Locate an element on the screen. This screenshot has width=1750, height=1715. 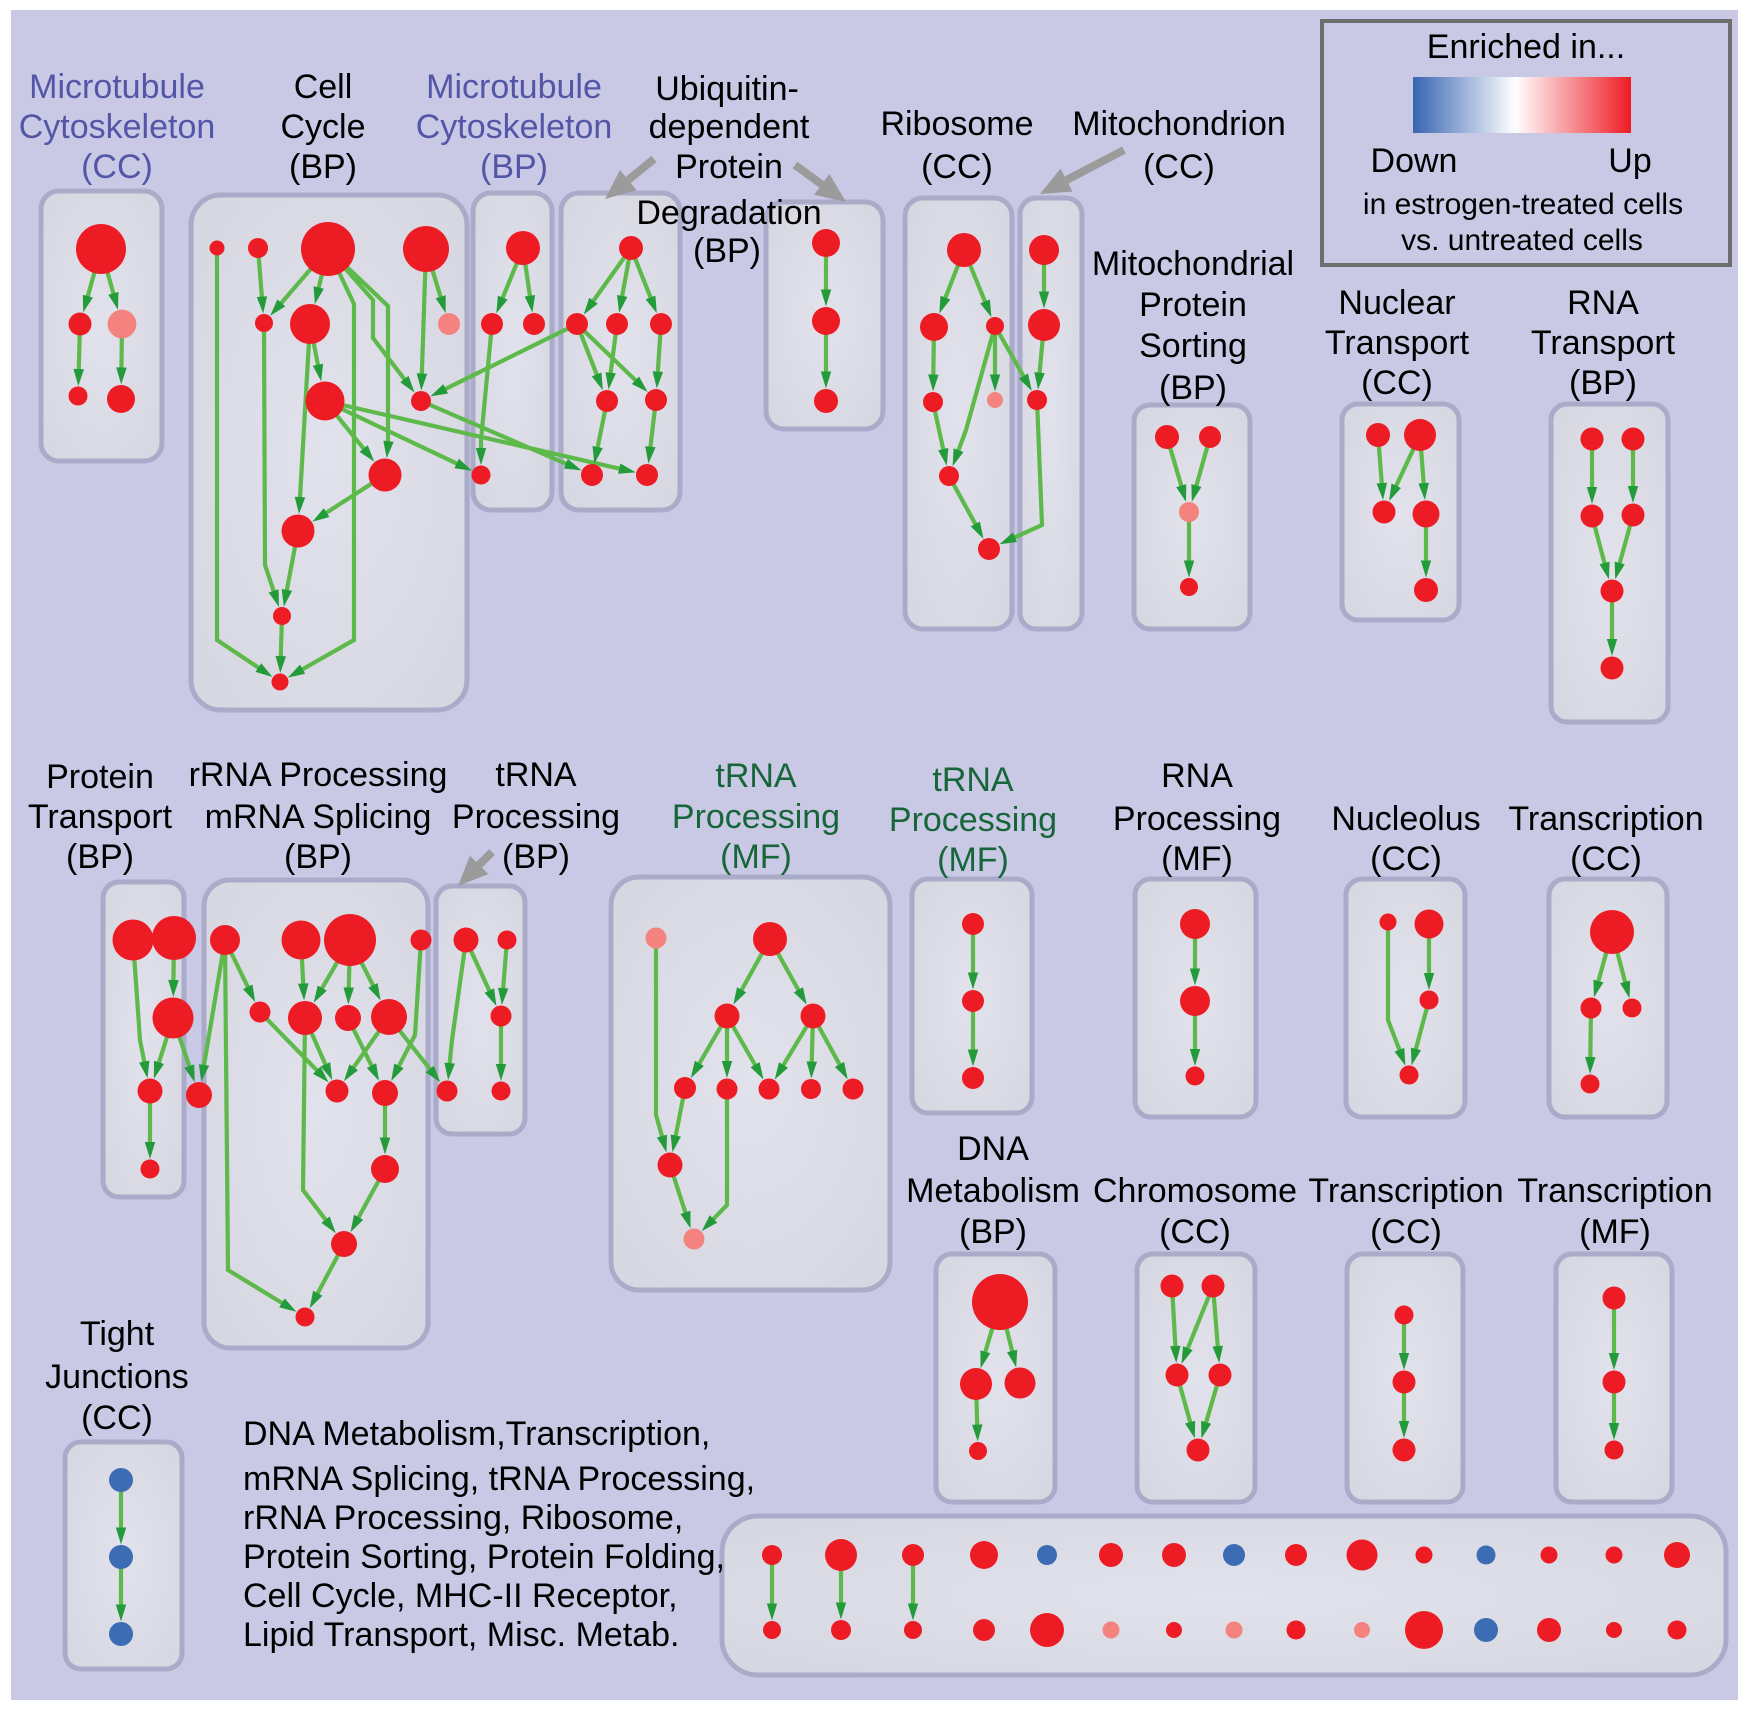
svg-text: Down is located at coordinates (1414, 161).